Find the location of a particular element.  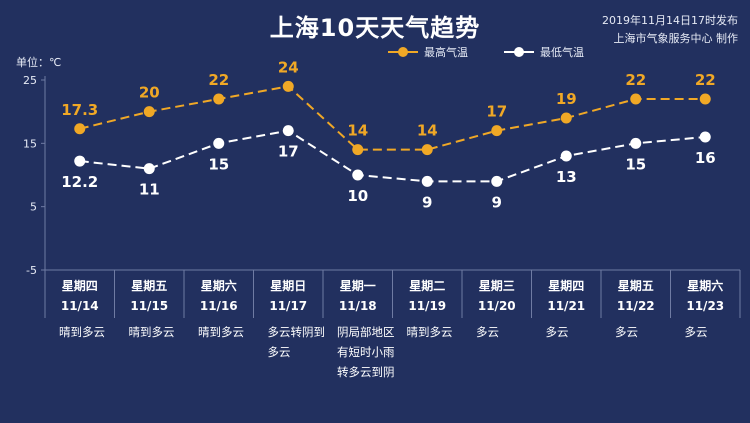

y-tick-label: 15 is located at coordinates (30, 143).